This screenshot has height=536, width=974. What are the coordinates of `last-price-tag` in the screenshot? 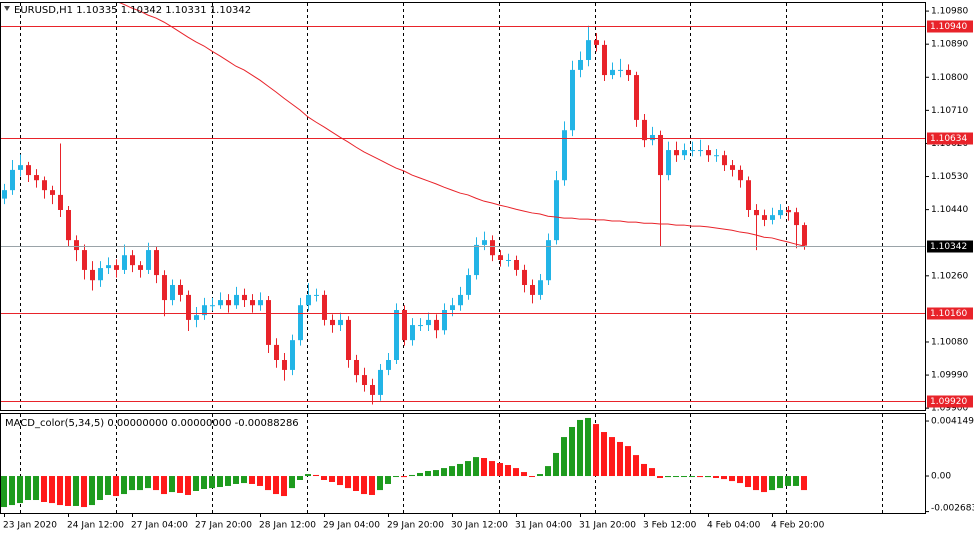 It's located at (950, 246).